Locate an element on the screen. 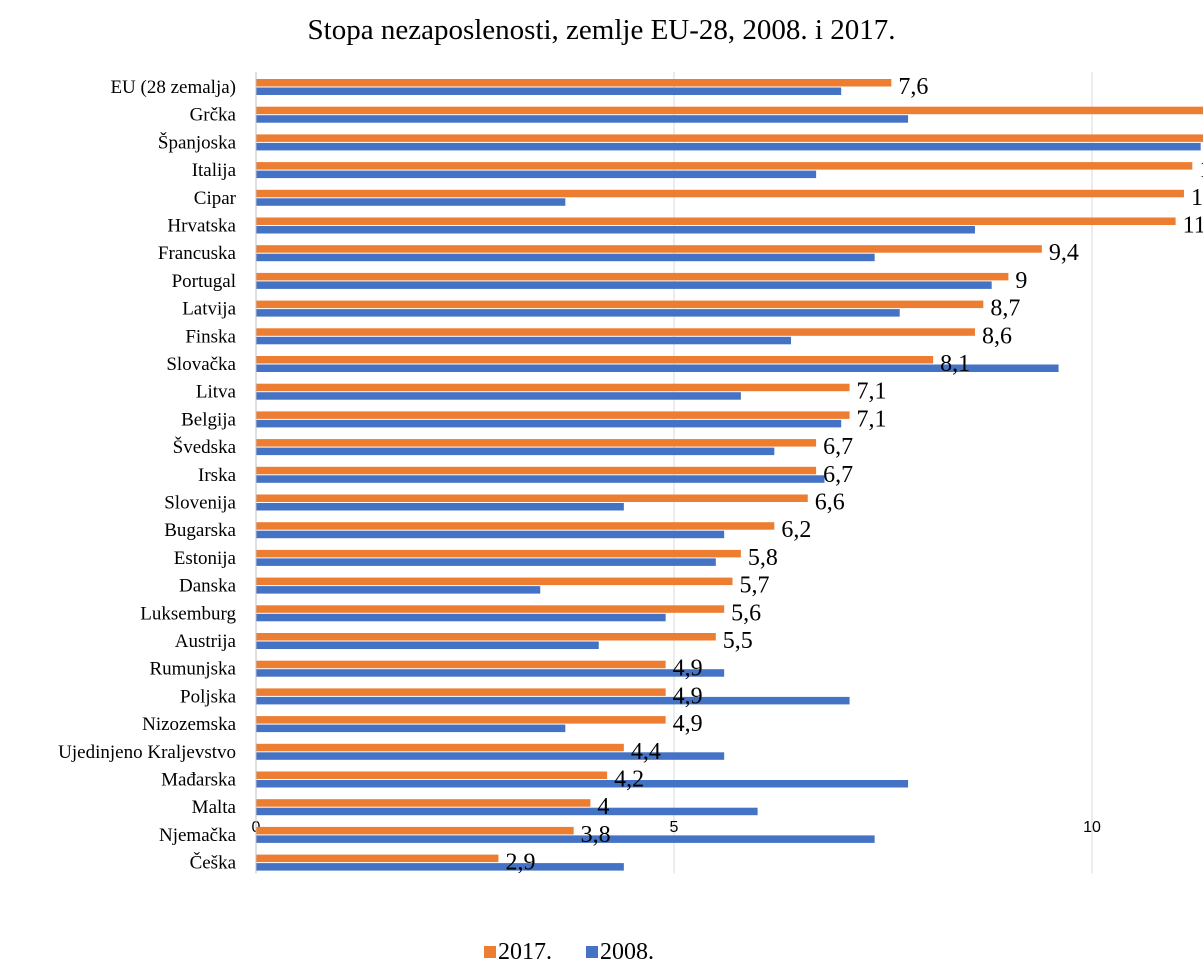  category-label: Češka is located at coordinates (213, 863).